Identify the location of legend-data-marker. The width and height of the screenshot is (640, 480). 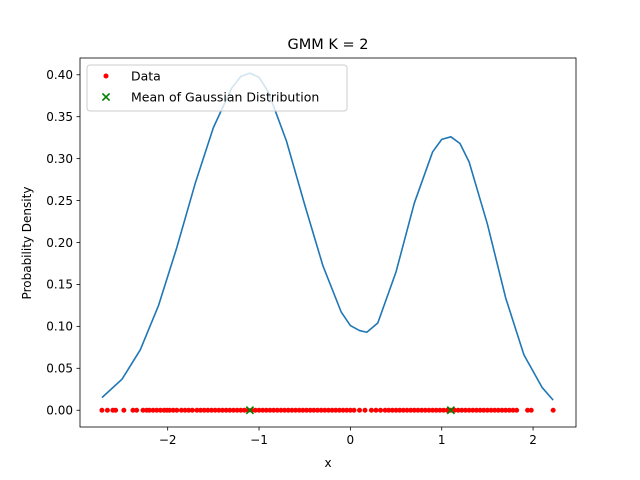
(106, 76).